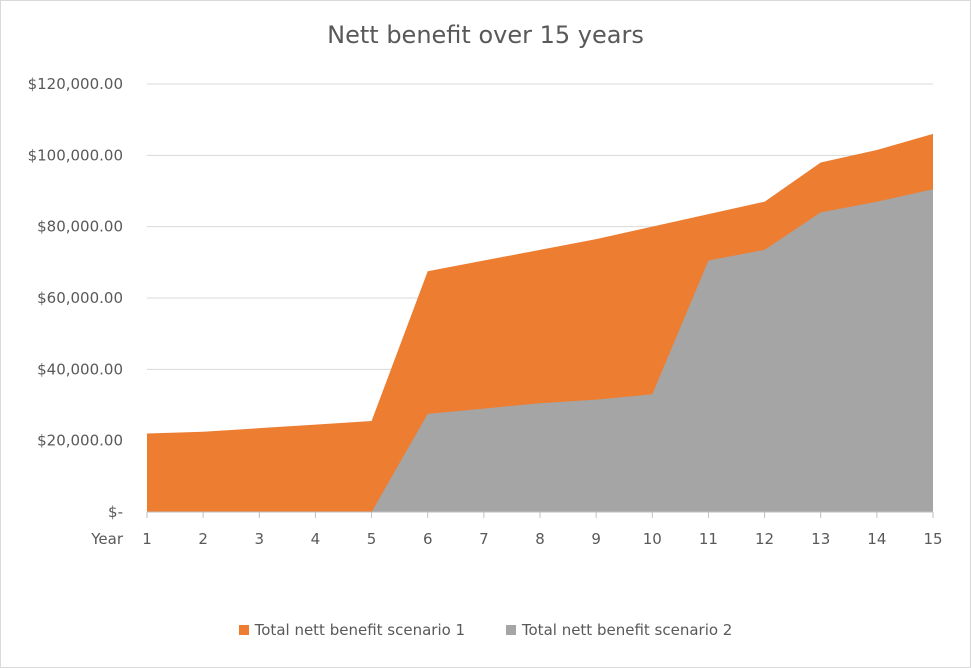 The image size is (971, 668). Describe the element at coordinates (316, 539) in the screenshot. I see `x-tick-label: 4` at that location.